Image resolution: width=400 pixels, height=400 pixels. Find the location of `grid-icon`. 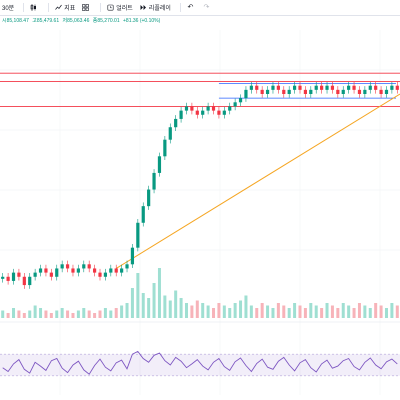

grid-icon is located at coordinates (86, 7).